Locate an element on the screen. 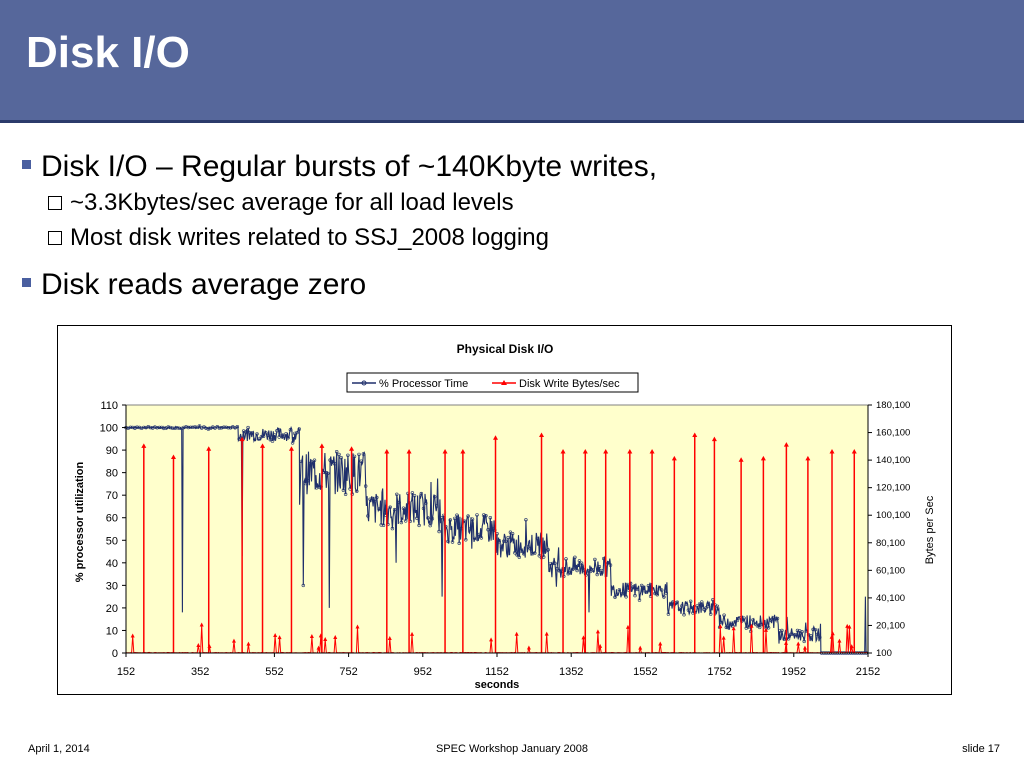 This screenshot has width=1024, height=768. y2-tick-label: 180,100 is located at coordinates (893, 405).